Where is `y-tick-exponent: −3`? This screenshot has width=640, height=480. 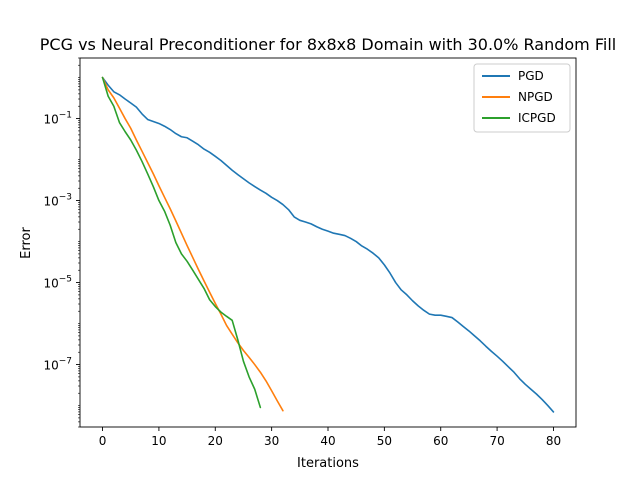 y-tick-exponent: −3 is located at coordinates (65, 198).